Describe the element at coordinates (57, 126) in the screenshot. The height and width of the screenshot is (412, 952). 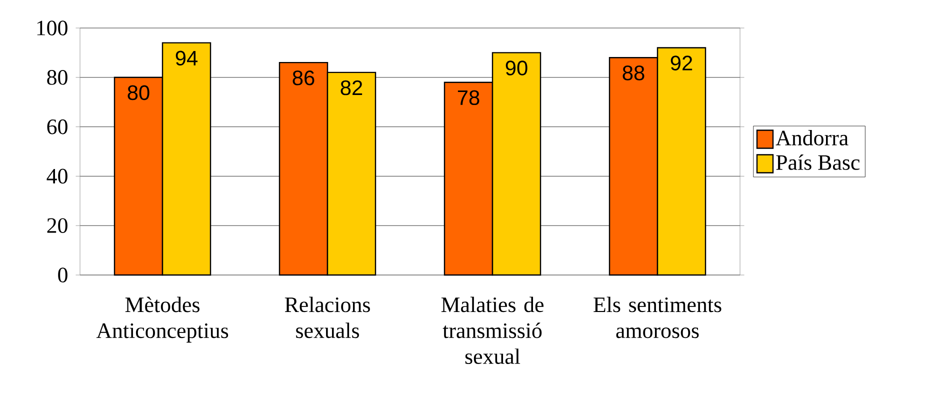
I see `y-tick-label: 60` at that location.